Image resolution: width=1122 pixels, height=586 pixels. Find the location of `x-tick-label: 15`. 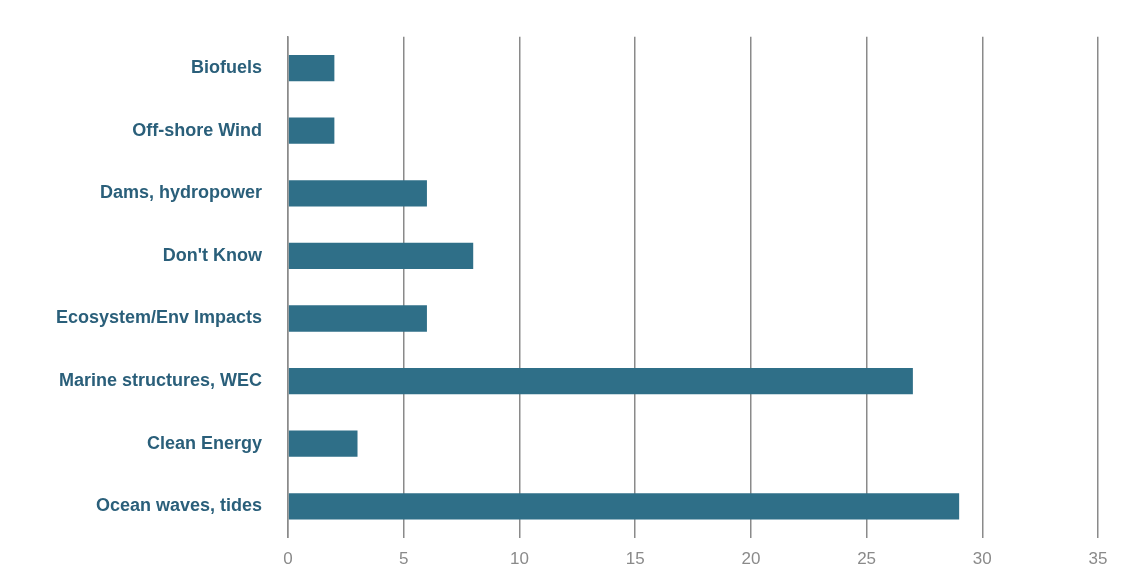

x-tick-label: 15 is located at coordinates (635, 559).